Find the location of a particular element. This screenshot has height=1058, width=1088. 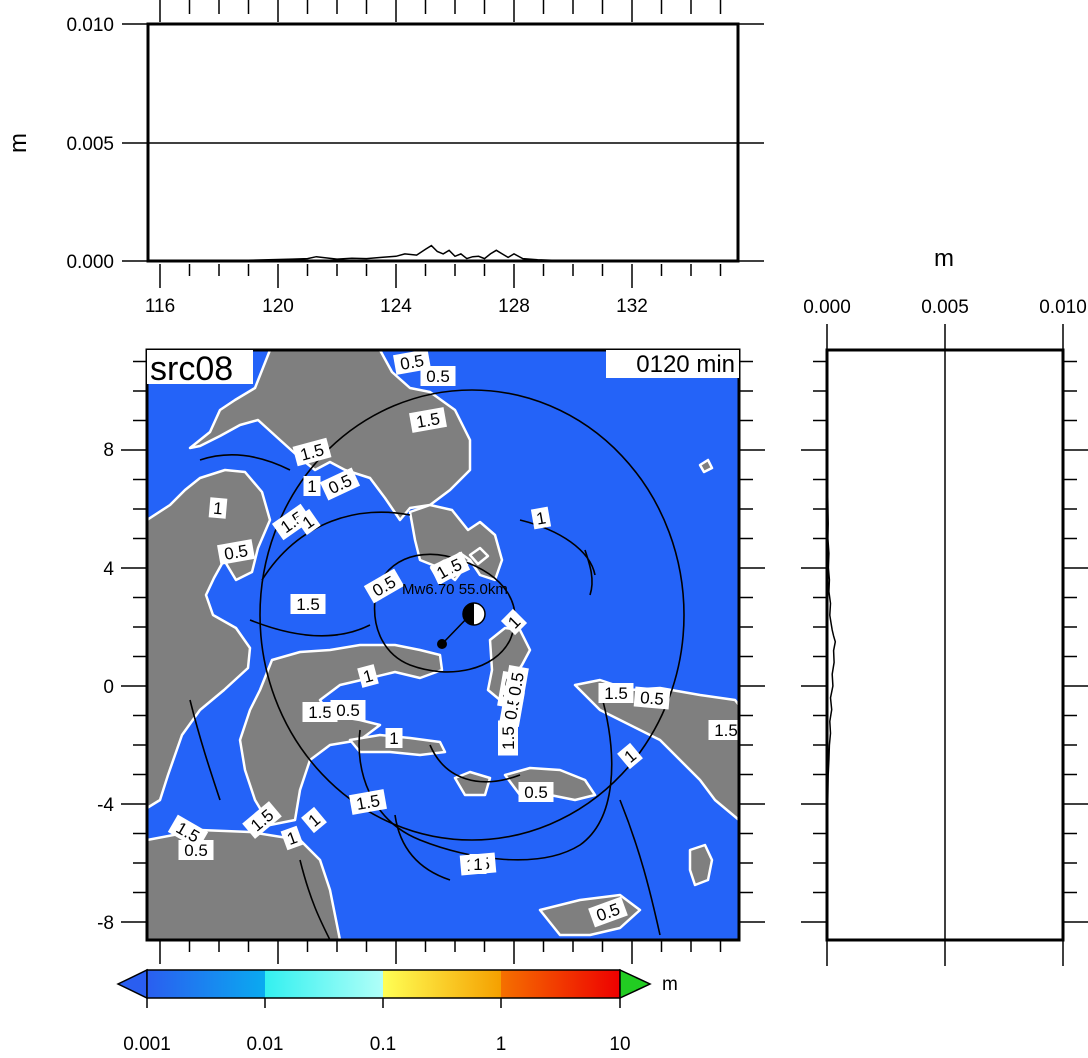

map-ytick-label: -8 is located at coordinates (105, 923).